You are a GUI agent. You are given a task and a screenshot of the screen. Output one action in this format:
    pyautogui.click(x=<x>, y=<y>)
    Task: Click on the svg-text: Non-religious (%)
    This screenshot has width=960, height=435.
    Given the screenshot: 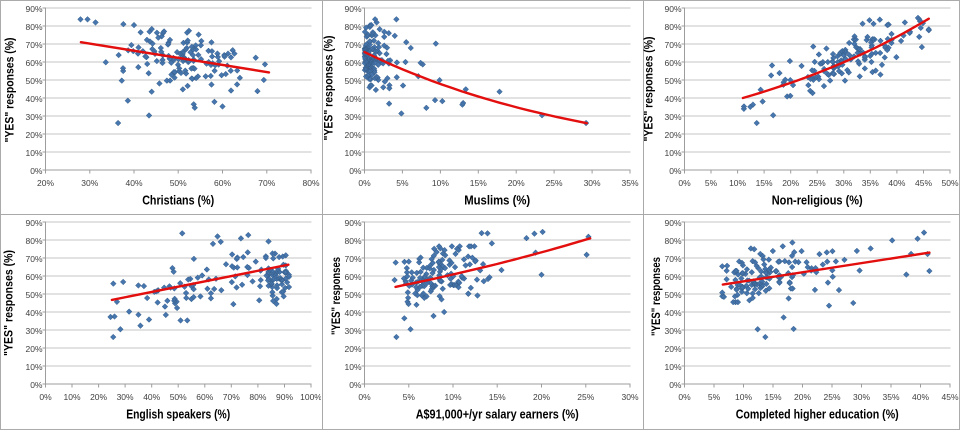 What is the action you would take?
    pyautogui.click(x=817, y=199)
    